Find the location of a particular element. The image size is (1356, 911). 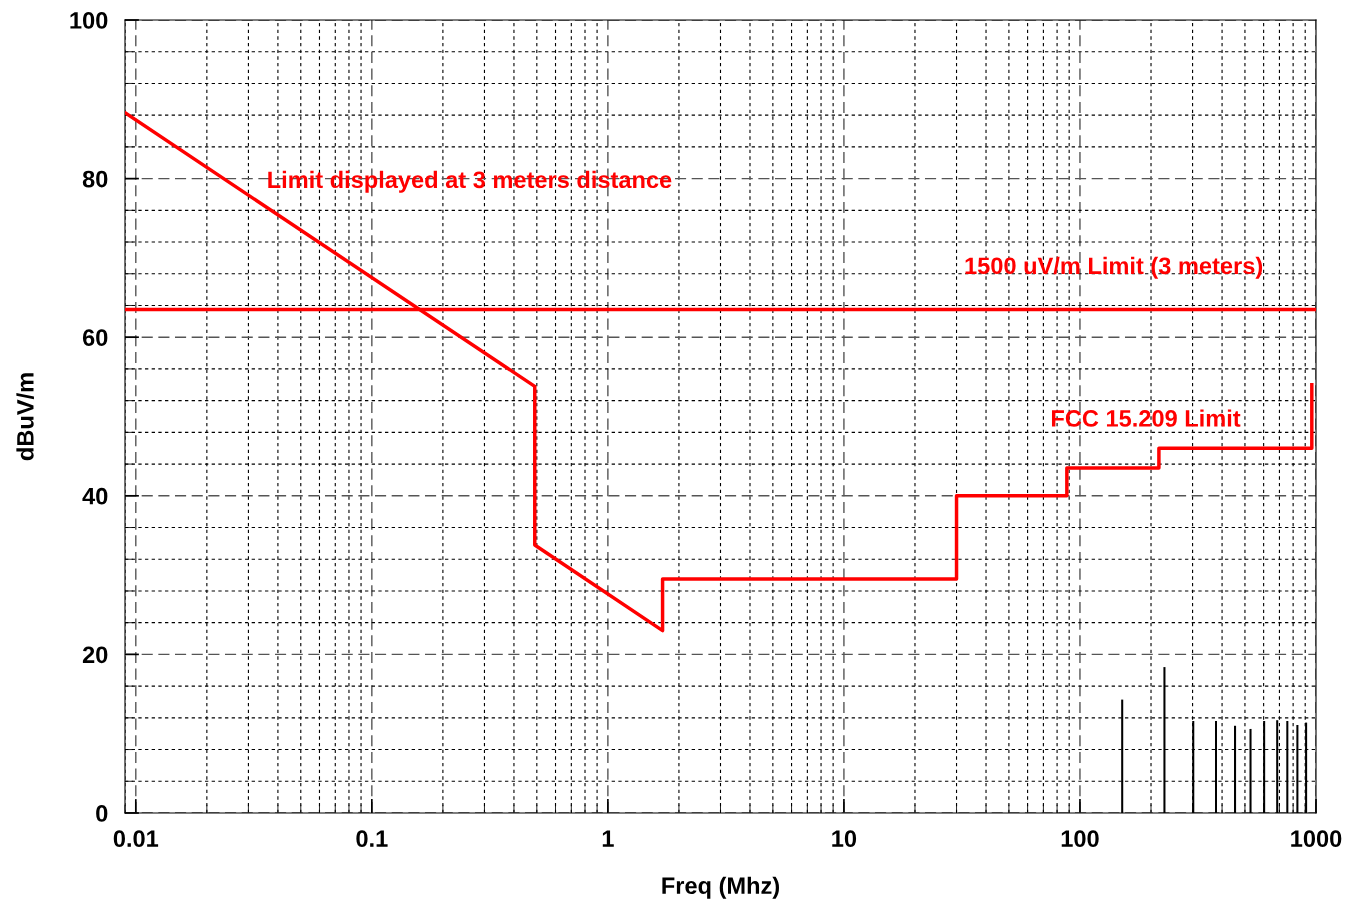

x-tick-label: 0.1 is located at coordinates (372, 839).